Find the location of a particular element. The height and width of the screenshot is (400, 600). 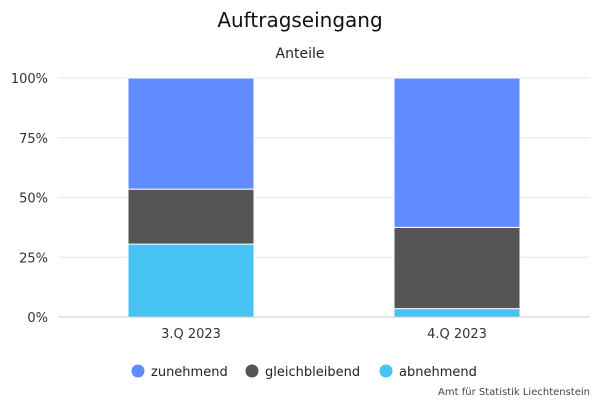

legend-item-abnehmend: abnehmend is located at coordinates (428, 372).